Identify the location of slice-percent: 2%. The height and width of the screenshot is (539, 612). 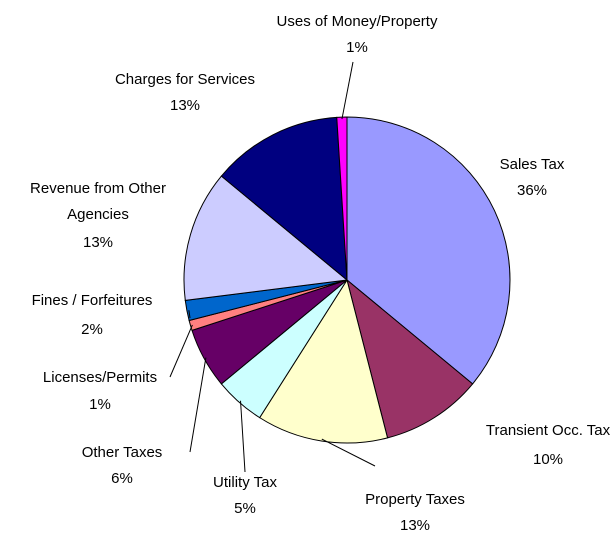
(92, 329).